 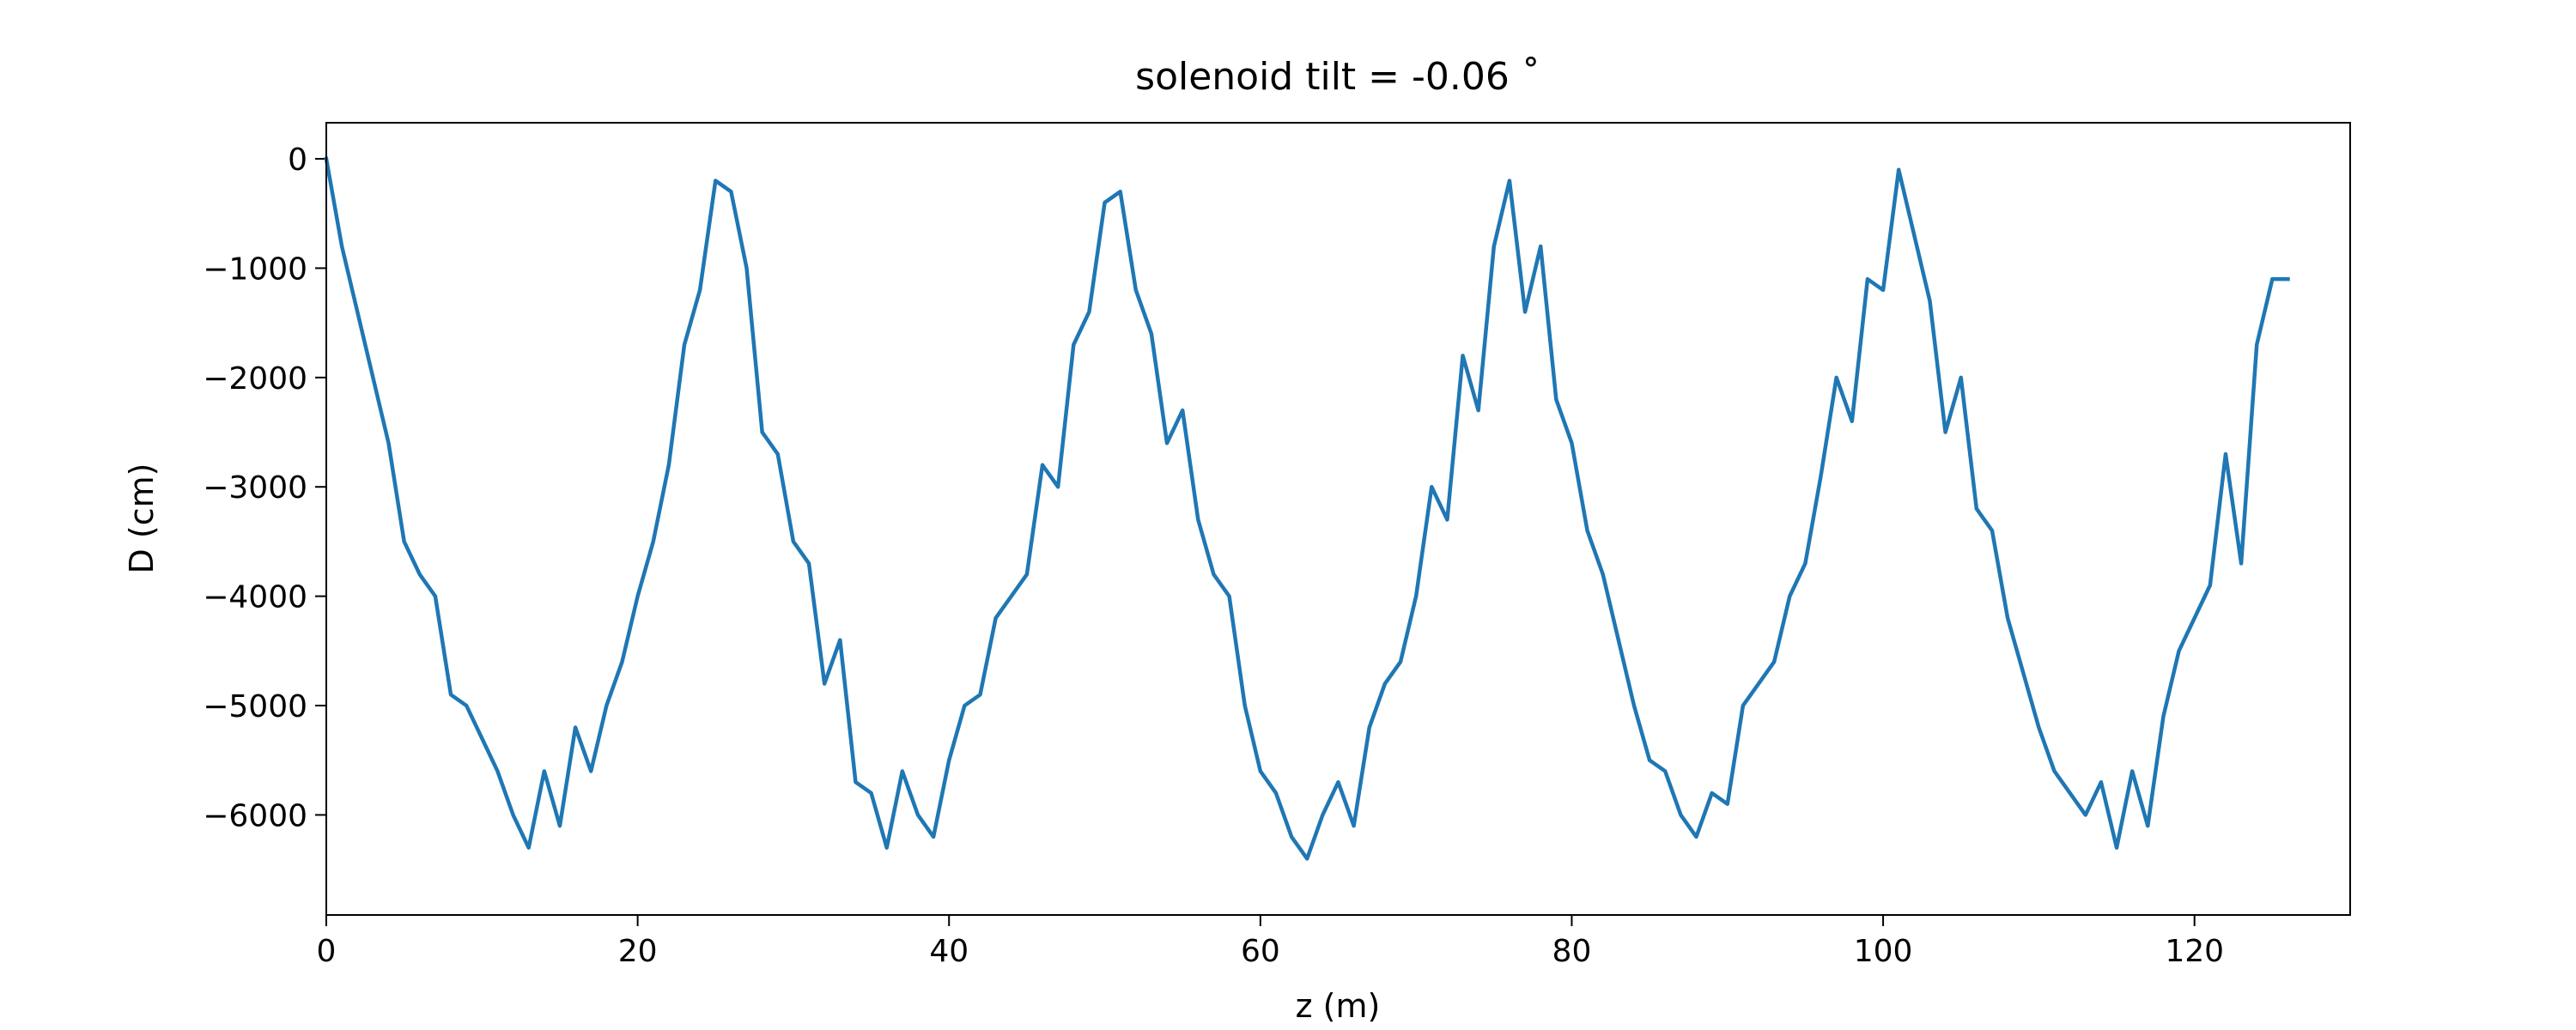 What do you see at coordinates (255, 706) in the screenshot?
I see `y-tick-label: −5000` at bounding box center [255, 706].